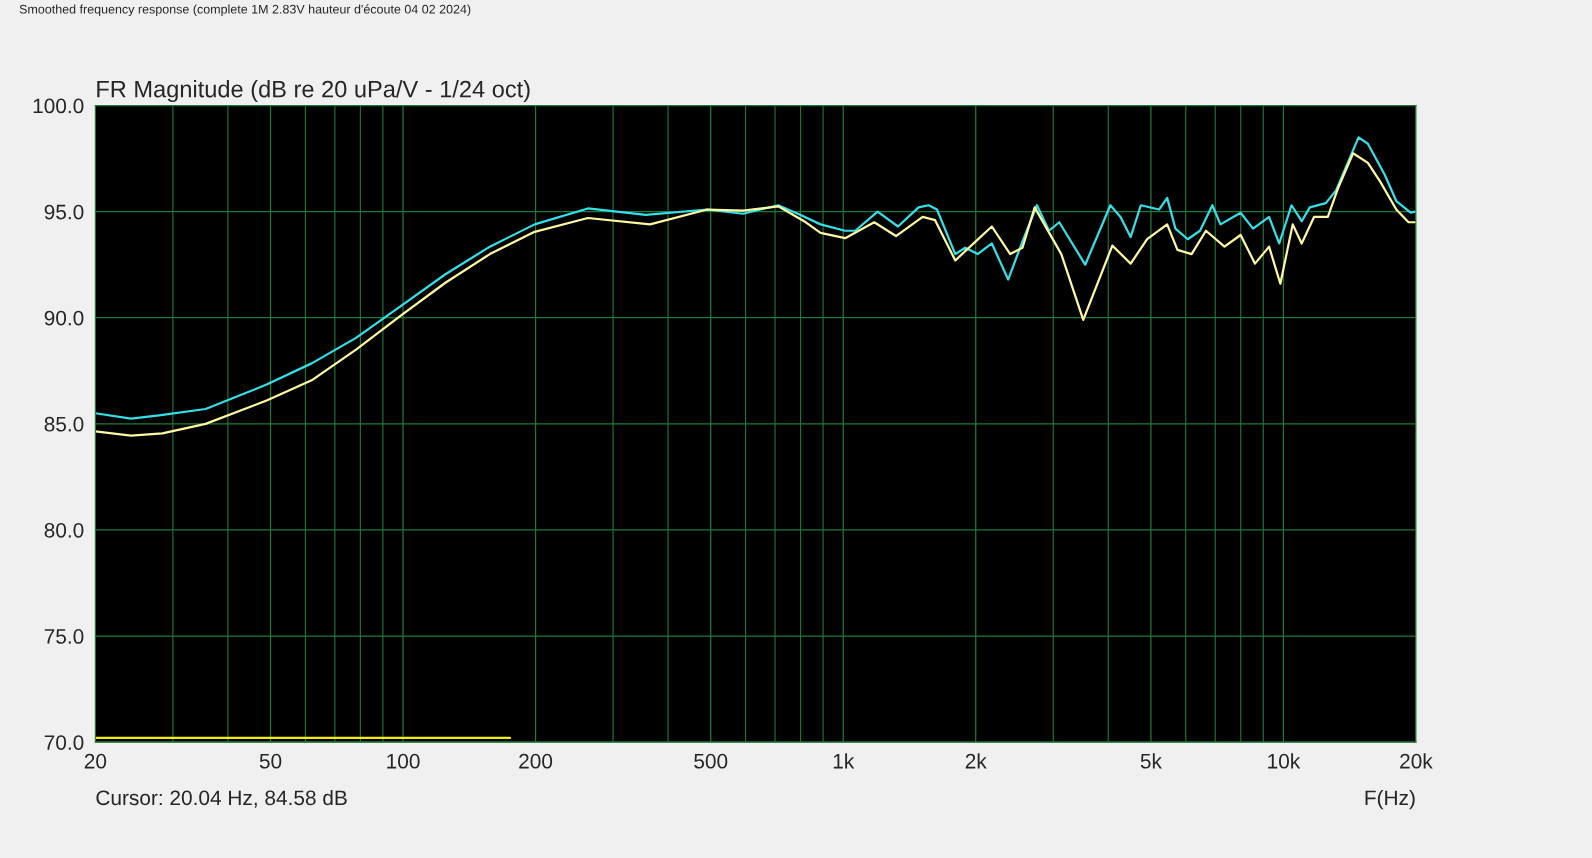 The height and width of the screenshot is (858, 1592). Describe the element at coordinates (64, 530) in the screenshot. I see `y-tick-label: 80.0` at that location.